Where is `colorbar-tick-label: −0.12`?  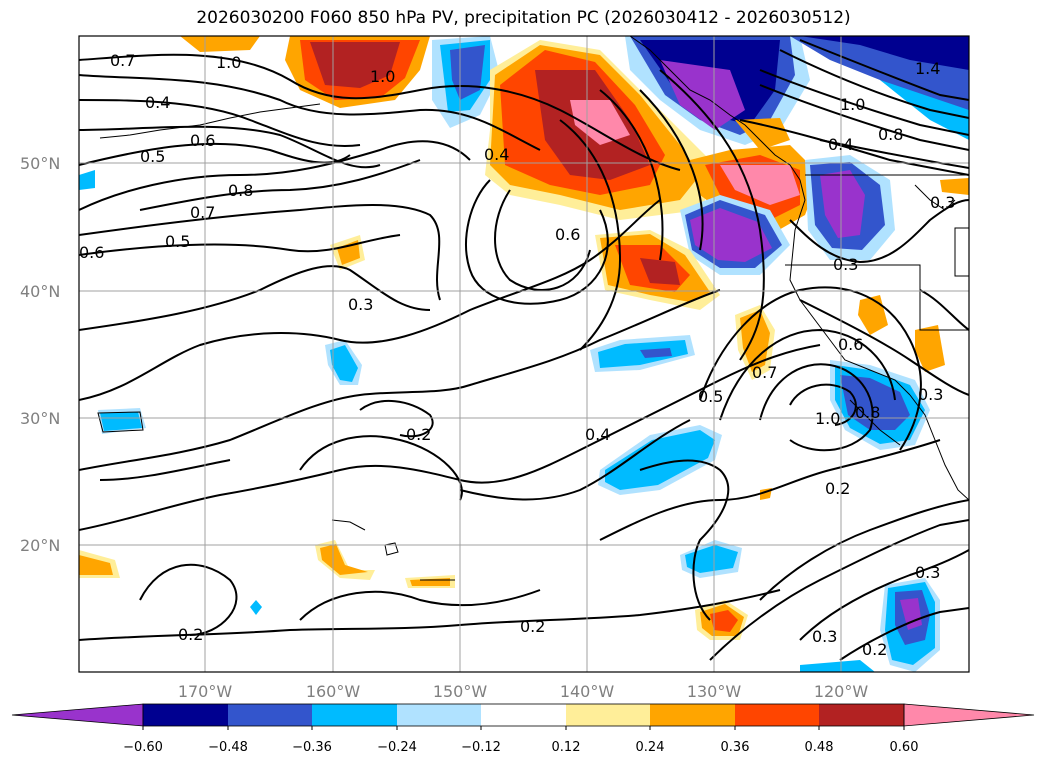
colorbar-tick-label: −0.12 is located at coordinates (481, 747).